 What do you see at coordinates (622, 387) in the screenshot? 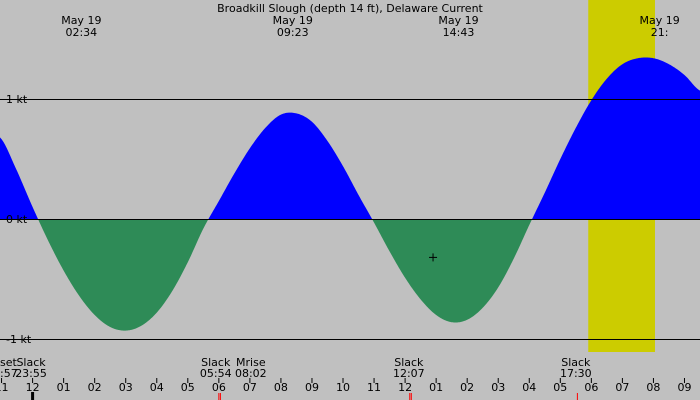
I see `x-tick-label-20: 07` at bounding box center [622, 387].